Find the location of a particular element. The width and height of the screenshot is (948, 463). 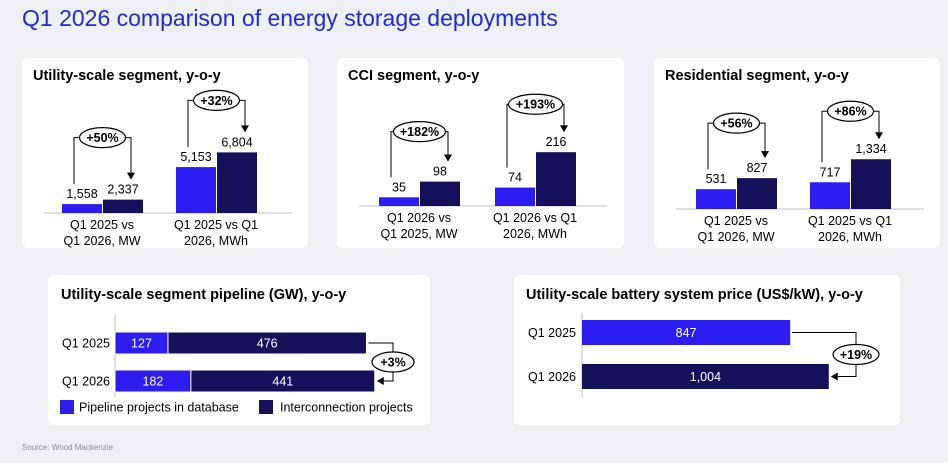

data-label: 476 is located at coordinates (267, 344).